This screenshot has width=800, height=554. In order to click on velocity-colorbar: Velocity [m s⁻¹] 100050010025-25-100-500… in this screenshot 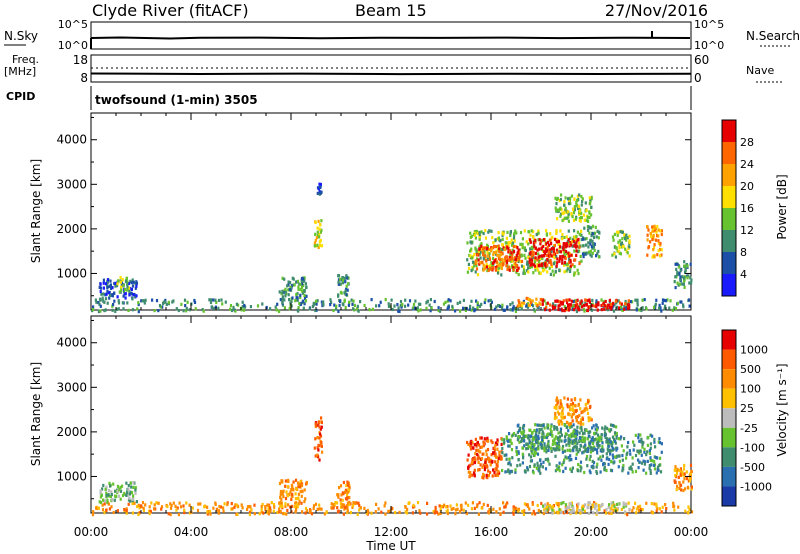, I will do `click(755, 418)`.